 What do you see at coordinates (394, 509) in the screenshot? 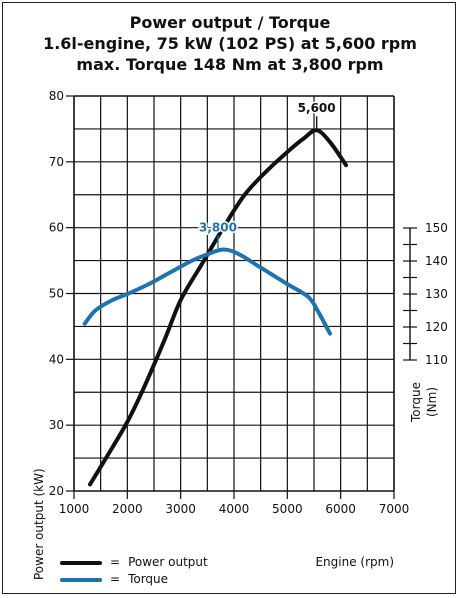
I see `x-tick-label: 7000` at bounding box center [394, 509].